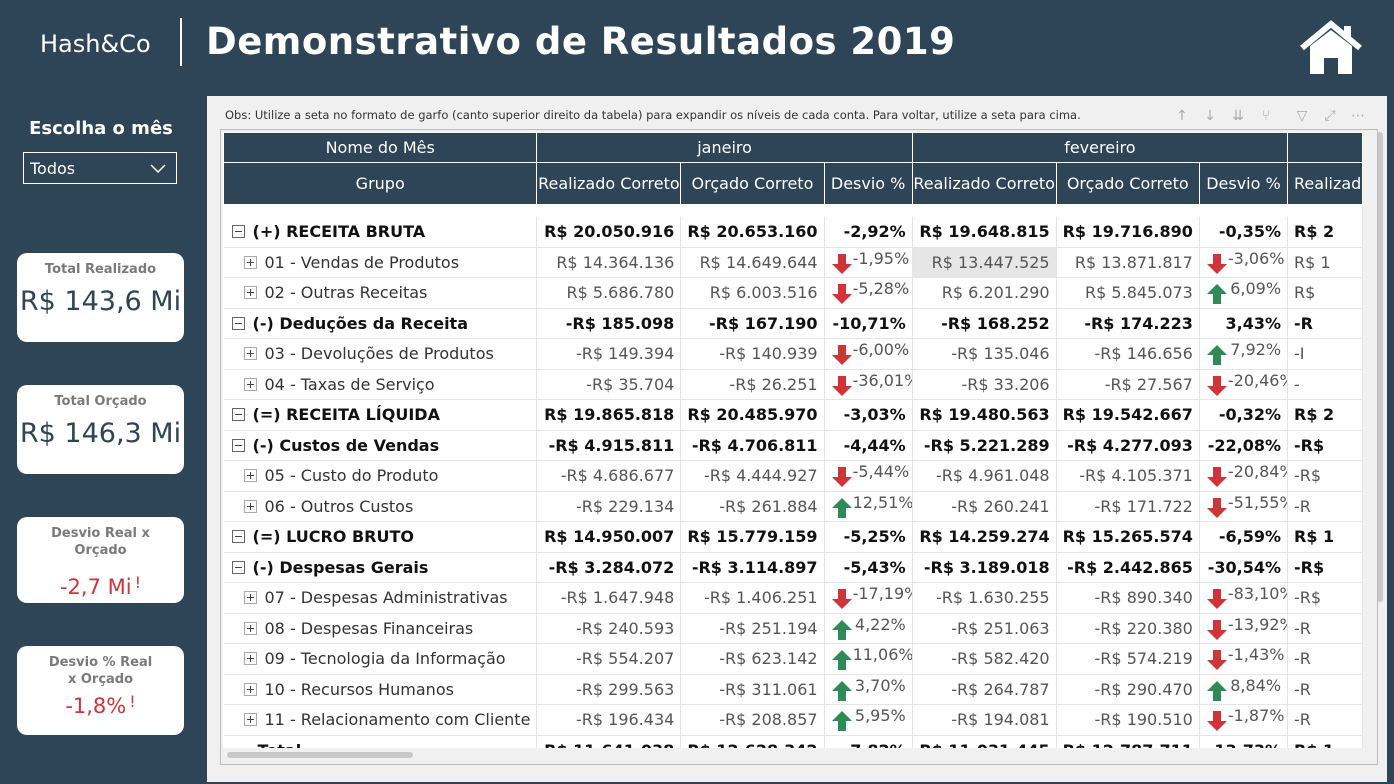 The image size is (1394, 784). What do you see at coordinates (380, 183) in the screenshot?
I see `column-header-grupo: Grupo` at bounding box center [380, 183].